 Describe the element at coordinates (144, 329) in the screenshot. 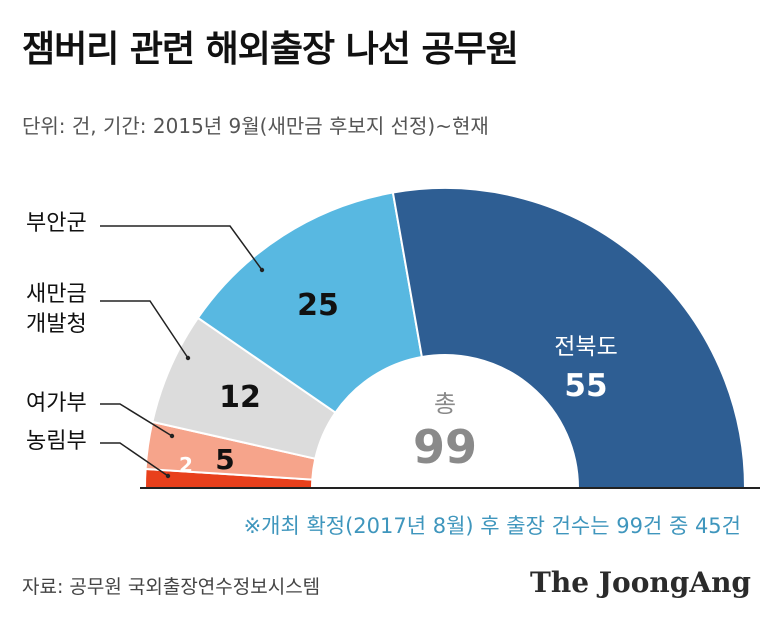

I see `leader-line-saemangeum` at that location.